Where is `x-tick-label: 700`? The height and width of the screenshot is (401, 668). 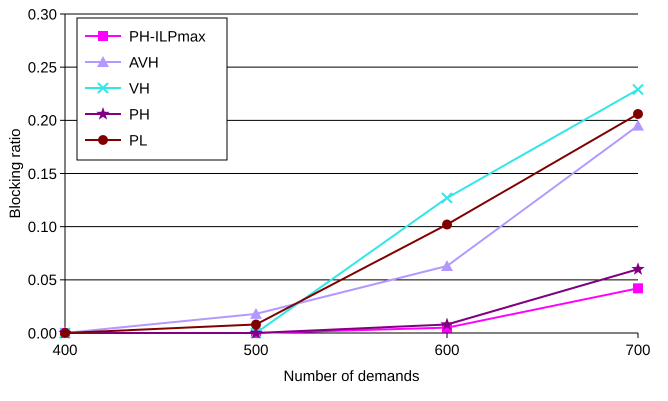
x-tick-label: 700 is located at coordinates (638, 350).